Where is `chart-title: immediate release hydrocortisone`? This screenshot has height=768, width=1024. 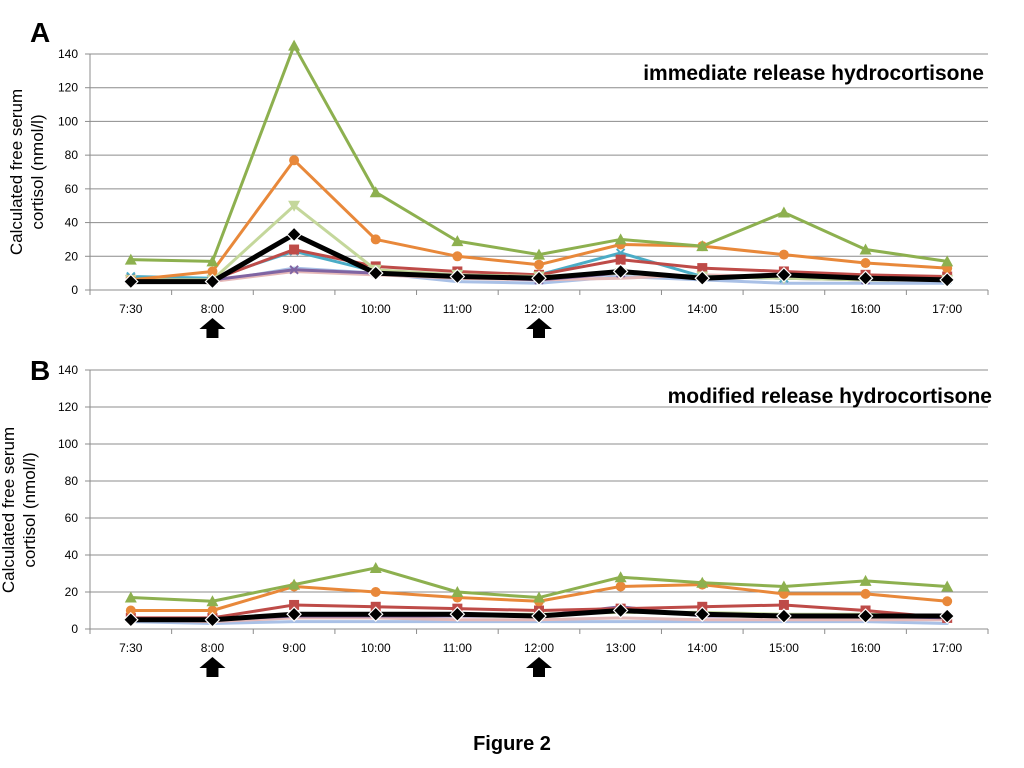
chart-title: immediate release hydrocortisone is located at coordinates (813, 73).